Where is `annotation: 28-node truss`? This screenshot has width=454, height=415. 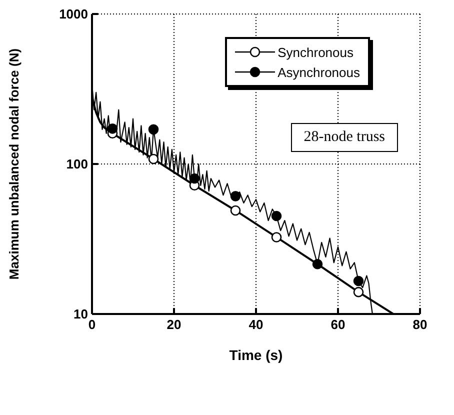 annotation: 28-node truss is located at coordinates (344, 137).